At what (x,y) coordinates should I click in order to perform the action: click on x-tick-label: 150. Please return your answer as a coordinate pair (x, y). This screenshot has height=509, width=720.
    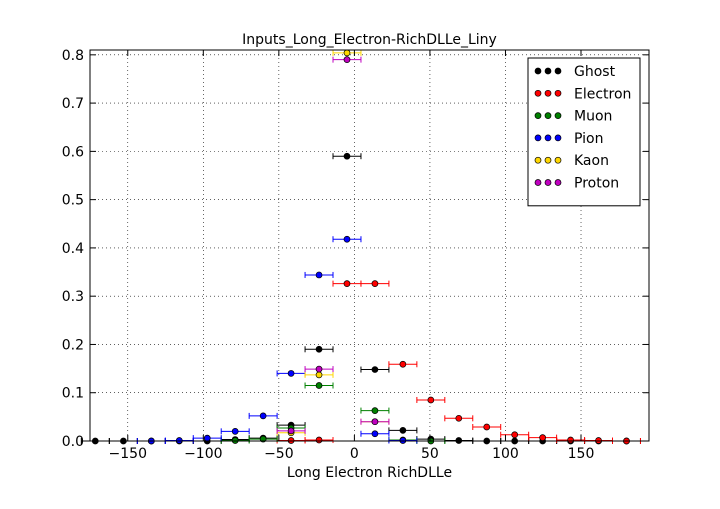
    Looking at the image, I should click on (581, 454).